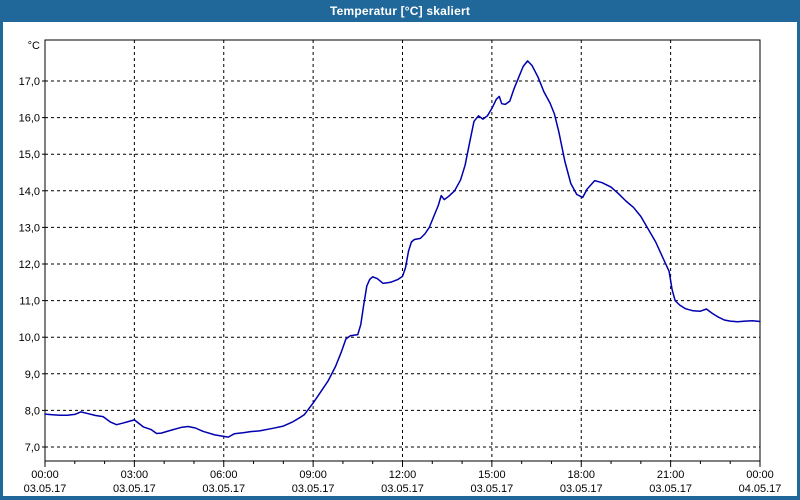 This screenshot has width=800, height=500. Describe the element at coordinates (760, 489) in the screenshot. I see `x-tick-date-label: 04.05.17` at that location.